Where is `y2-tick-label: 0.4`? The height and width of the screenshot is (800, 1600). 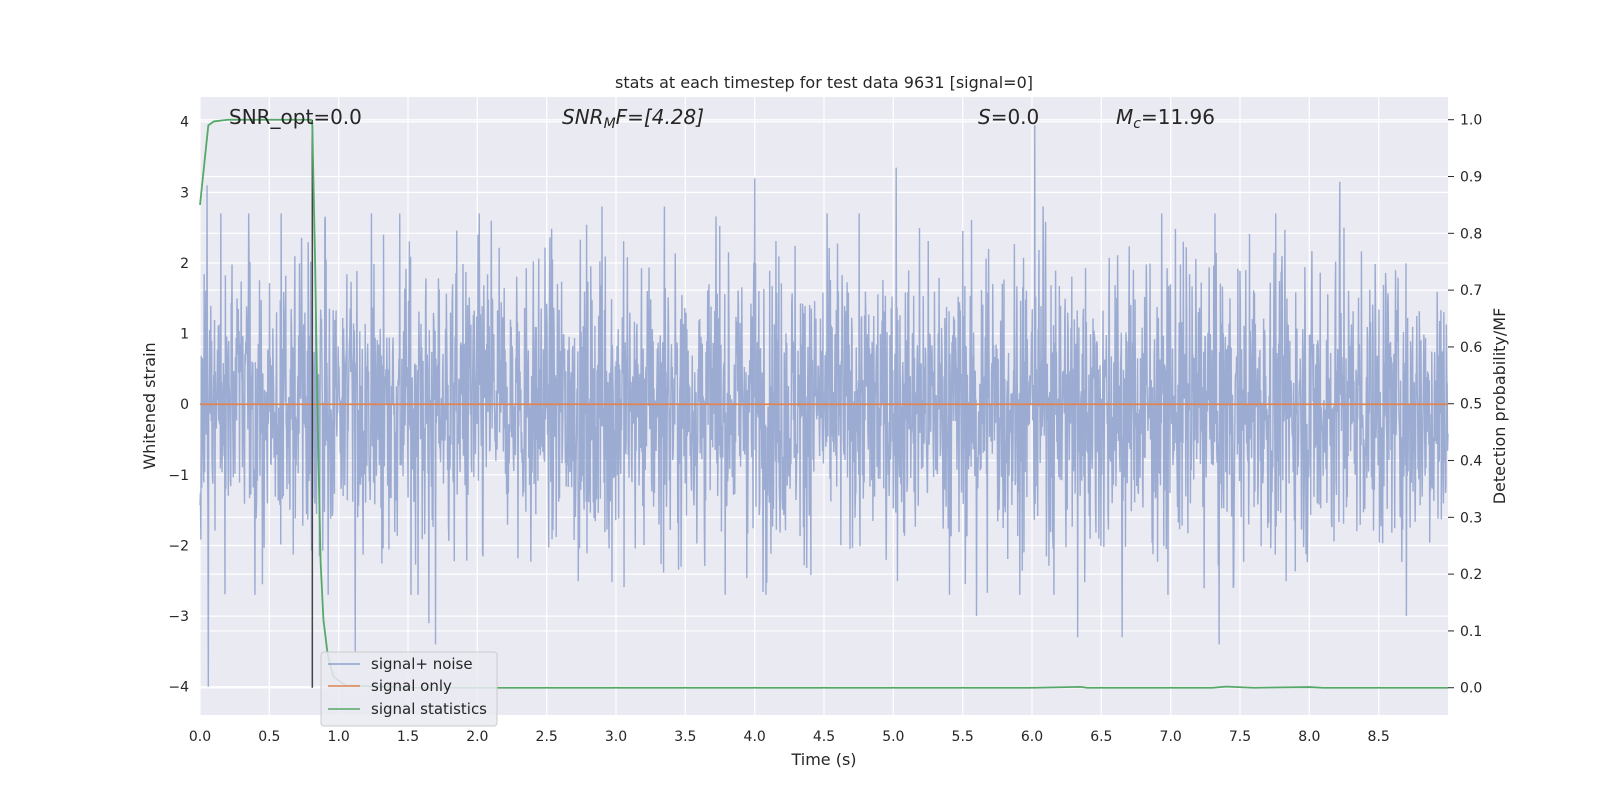
y2-tick-label: 0.4 is located at coordinates (1471, 462).